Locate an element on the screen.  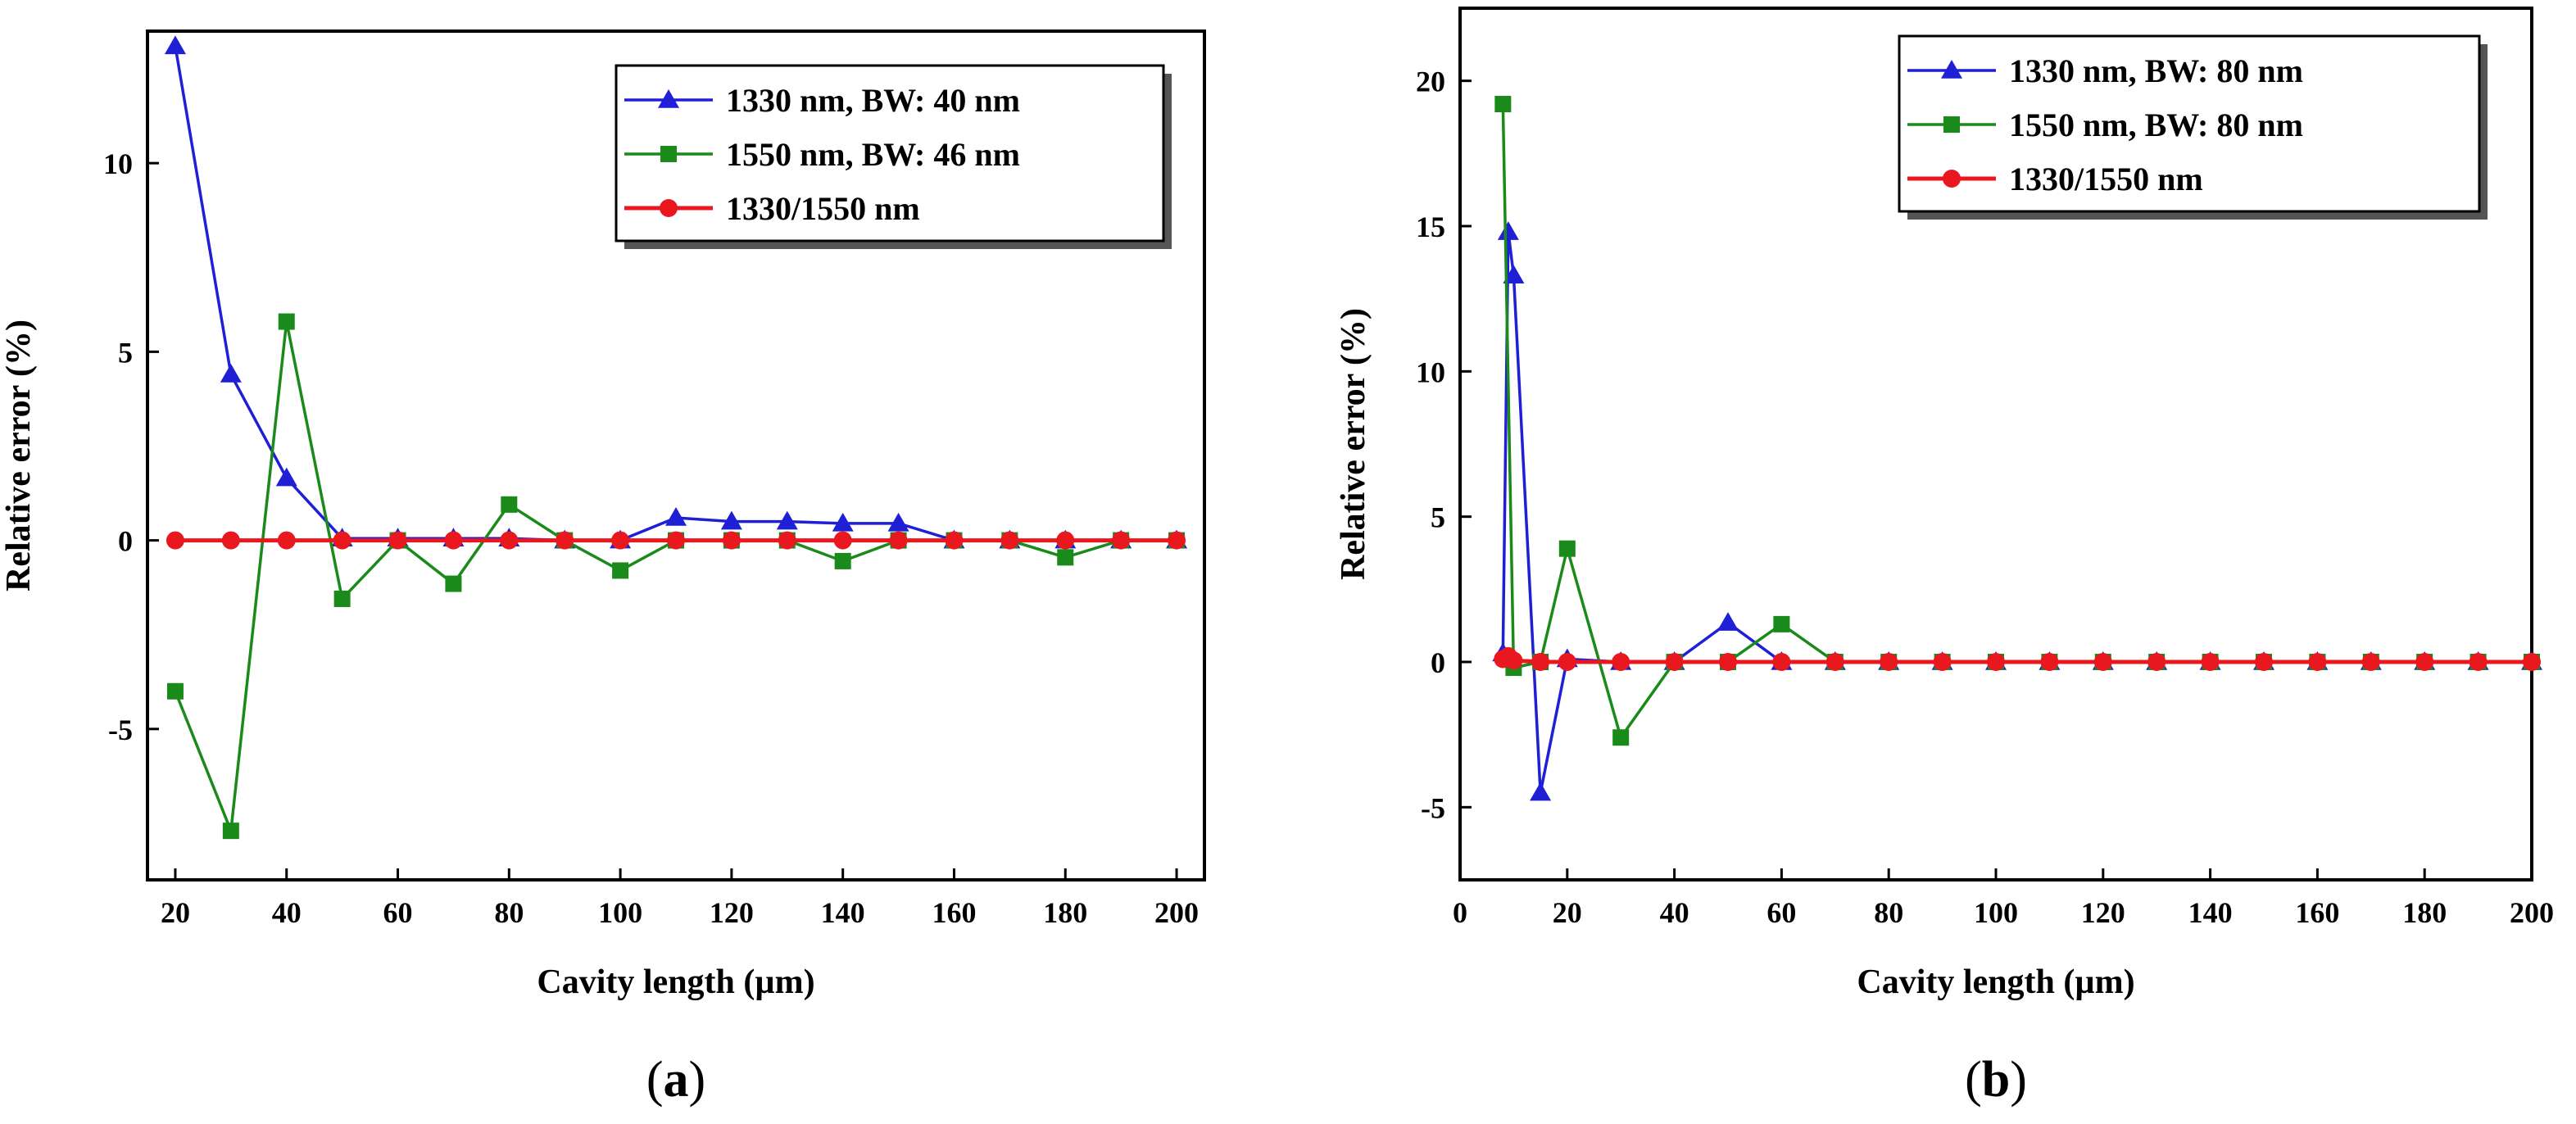
legend-entry: 1330 nm, BW: 80 nm is located at coordinates (2156, 70).